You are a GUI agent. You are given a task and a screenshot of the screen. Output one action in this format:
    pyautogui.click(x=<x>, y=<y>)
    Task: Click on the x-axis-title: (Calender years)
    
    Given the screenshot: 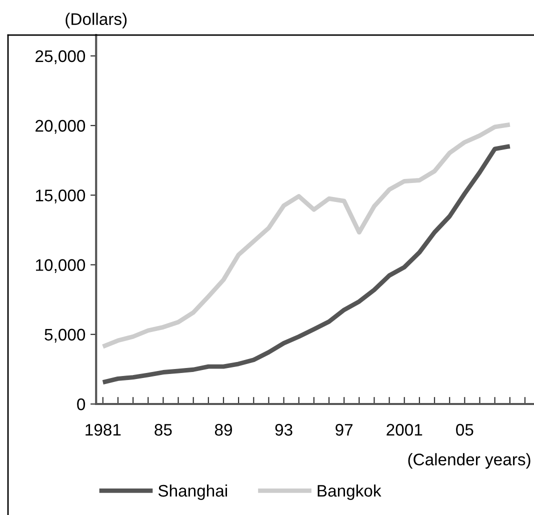 What is the action you would take?
    pyautogui.click(x=469, y=461)
    